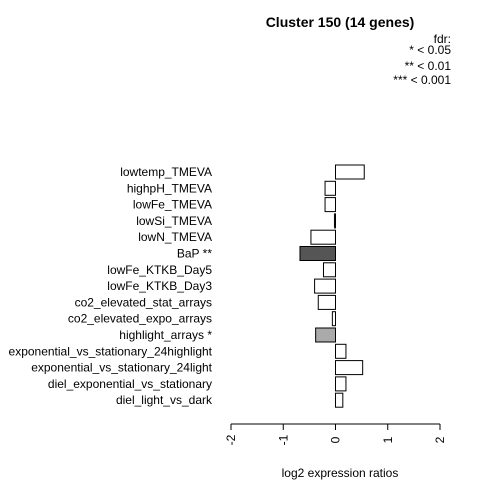 The image size is (480, 495). Describe the element at coordinates (231, 439) in the screenshot. I see `x-tick-label-0: -2` at that location.